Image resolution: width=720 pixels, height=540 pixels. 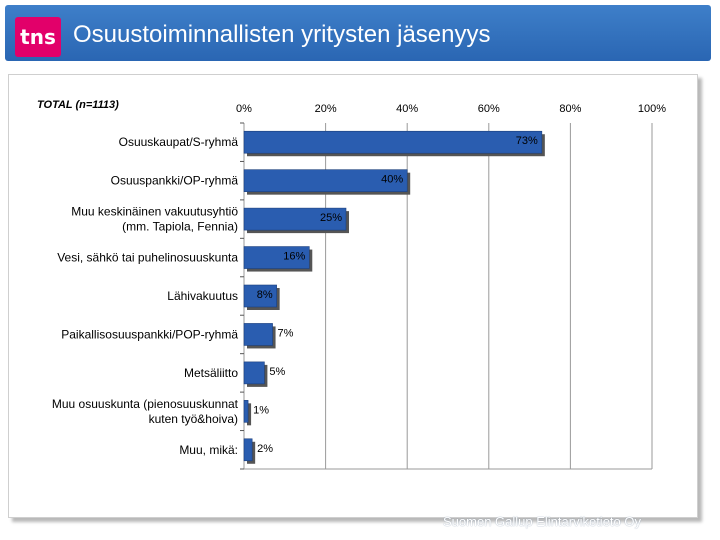 What do you see at coordinates (149, 334) in the screenshot?
I see `category-label: Paikallisosuuspankki/POP-ryhmä` at bounding box center [149, 334].